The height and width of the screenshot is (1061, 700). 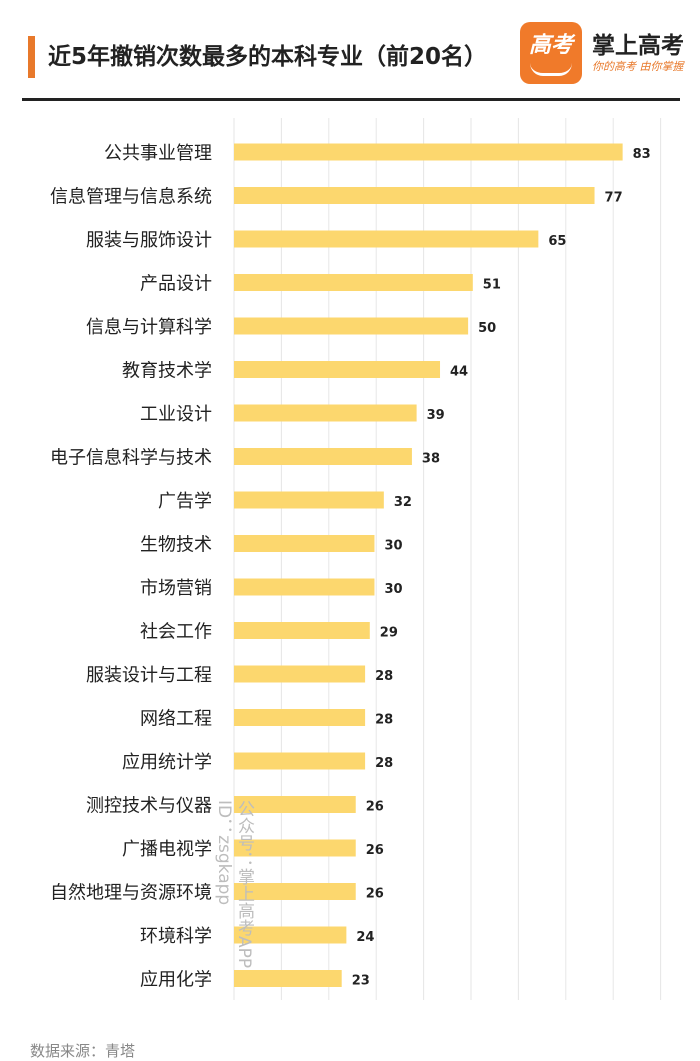 What do you see at coordinates (31, 57) in the screenshot?
I see `title-accent-bar` at bounding box center [31, 57].